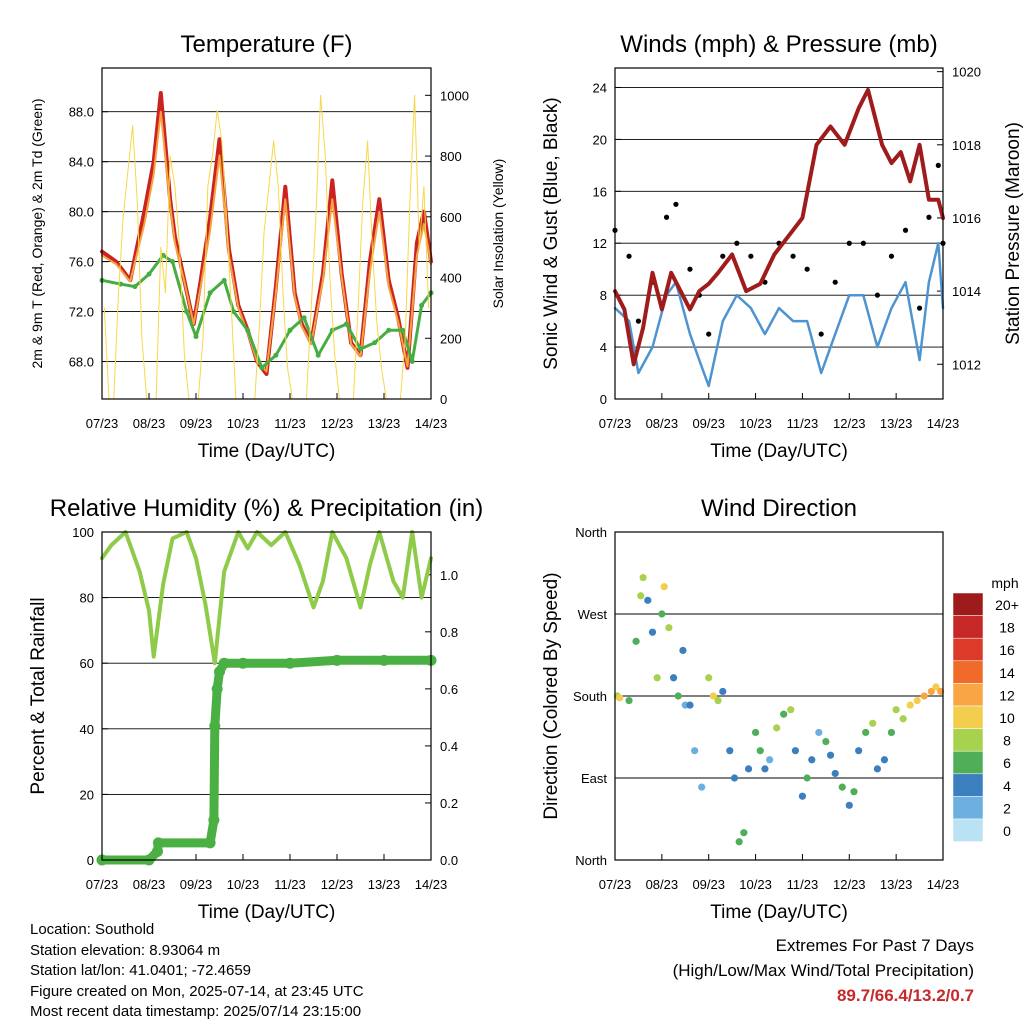  Describe the element at coordinates (451, 278) in the screenshot. I see `y-right-tick-label: 400` at that location.